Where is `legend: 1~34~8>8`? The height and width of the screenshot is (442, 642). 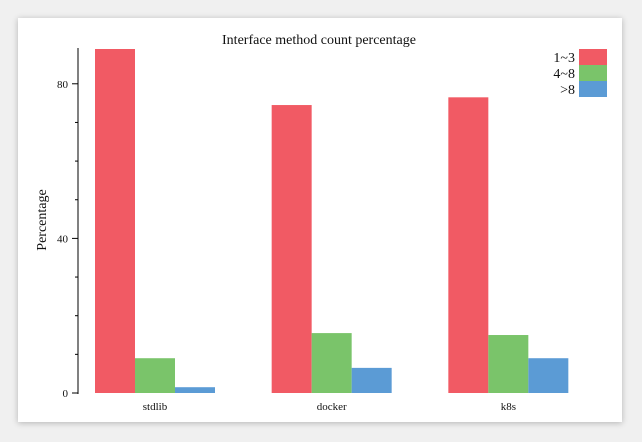
legend: 1~34~8>8 is located at coordinates (580, 73).